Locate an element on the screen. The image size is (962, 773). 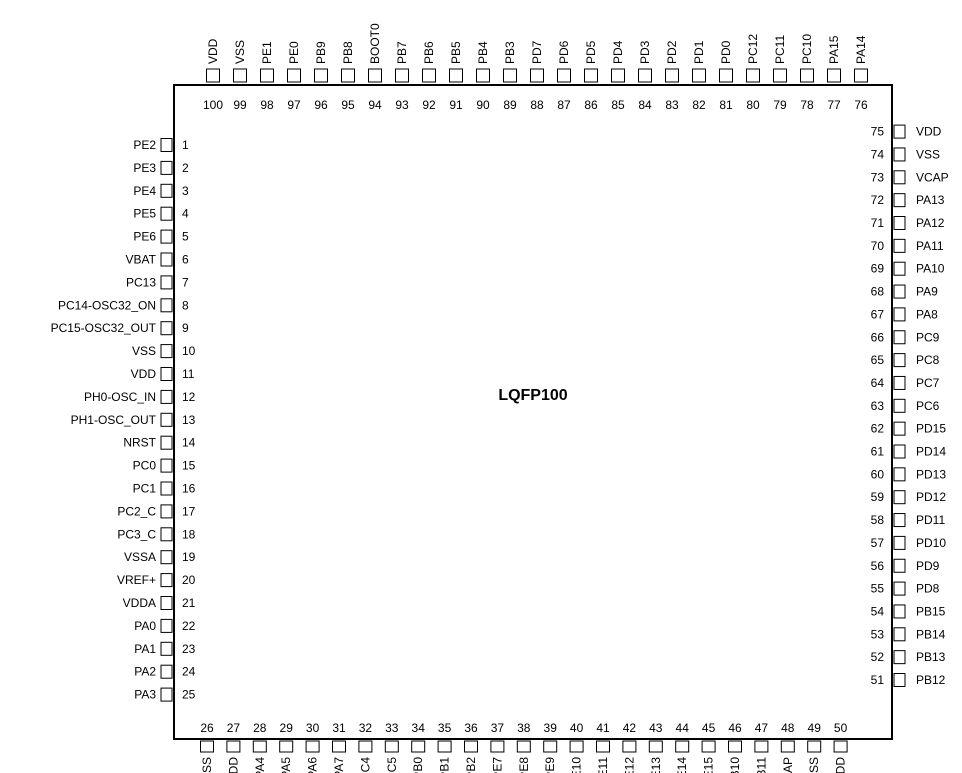
pin-number: 25 is located at coordinates (189, 695).